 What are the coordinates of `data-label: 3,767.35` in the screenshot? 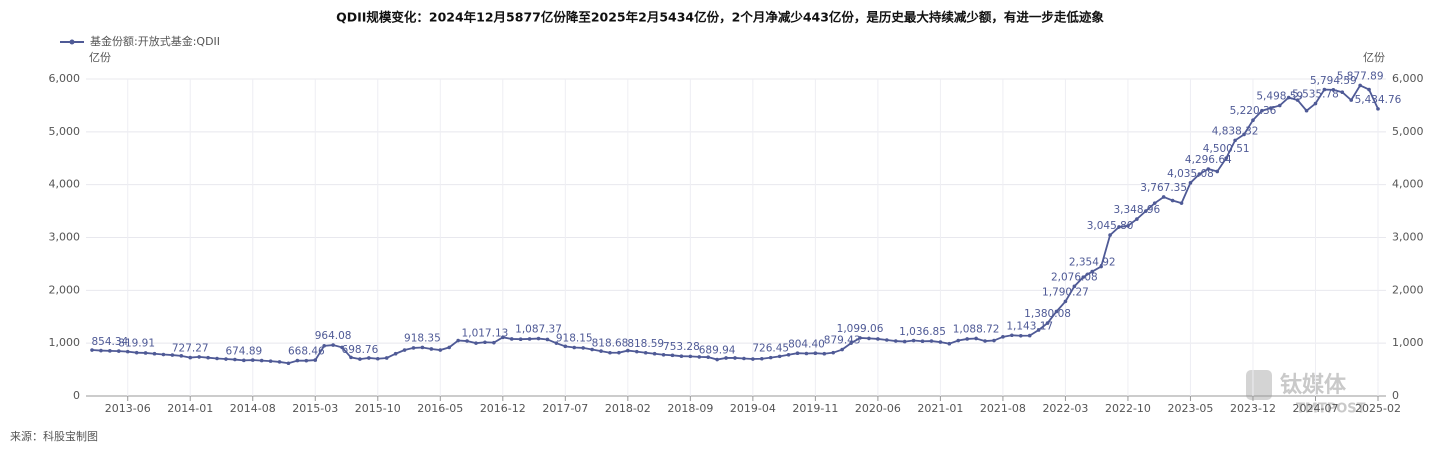 It's located at (1163, 188).